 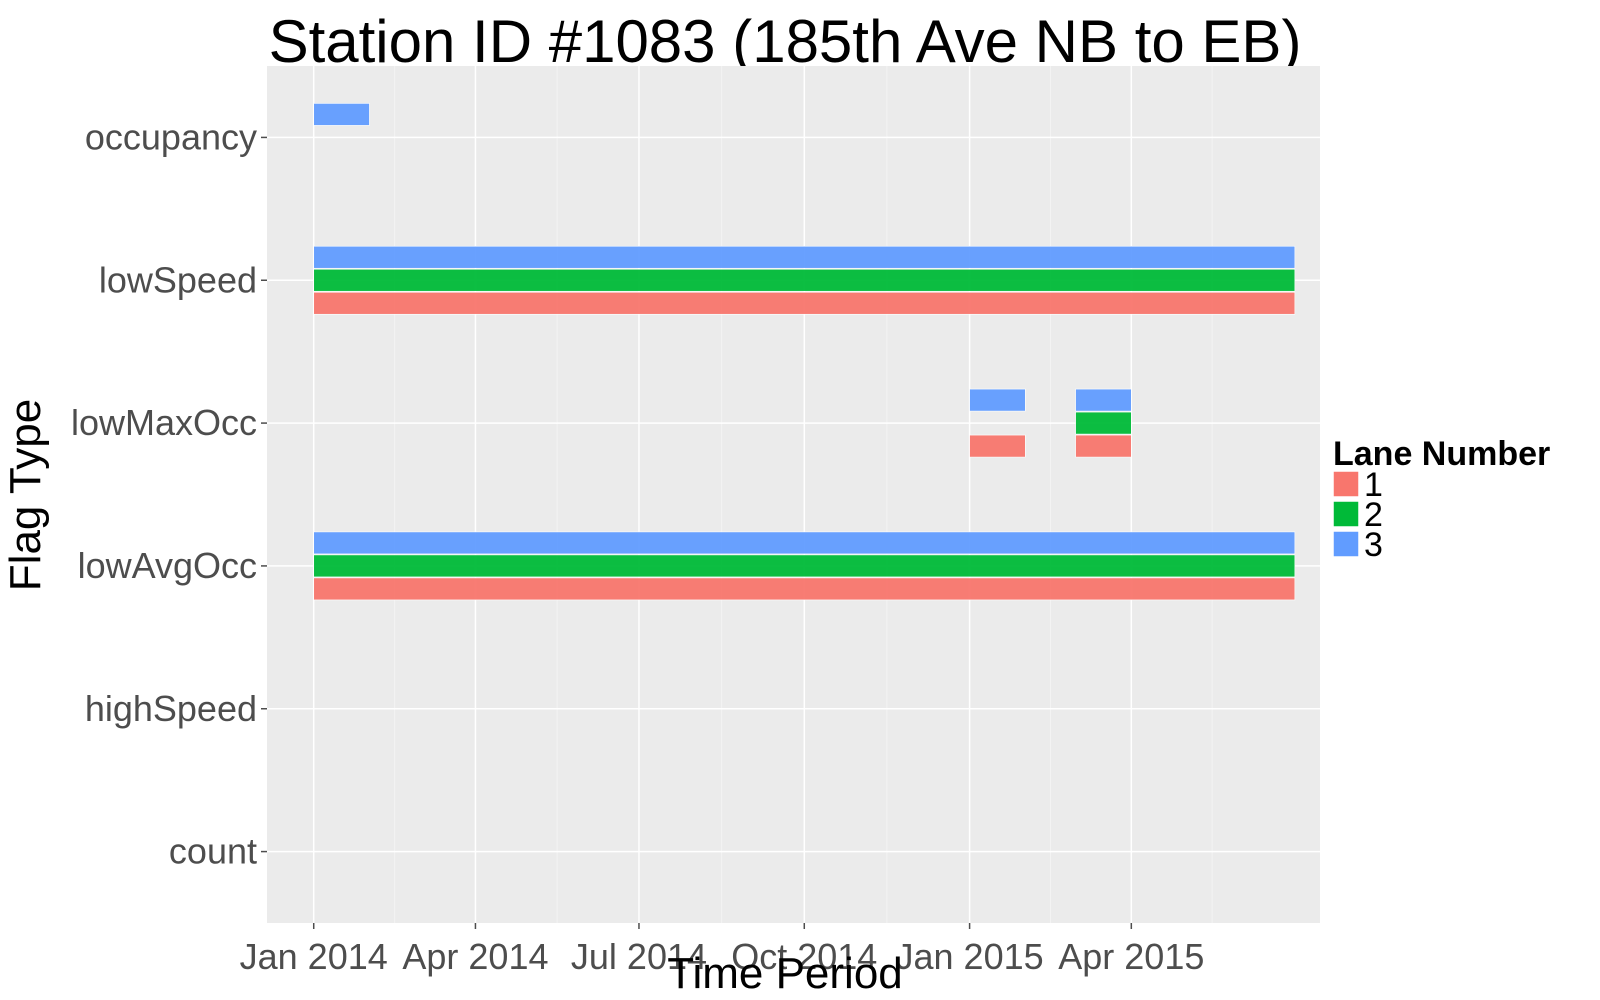 I want to click on bar-lane-1-lowSpeed, so click(x=804, y=303).